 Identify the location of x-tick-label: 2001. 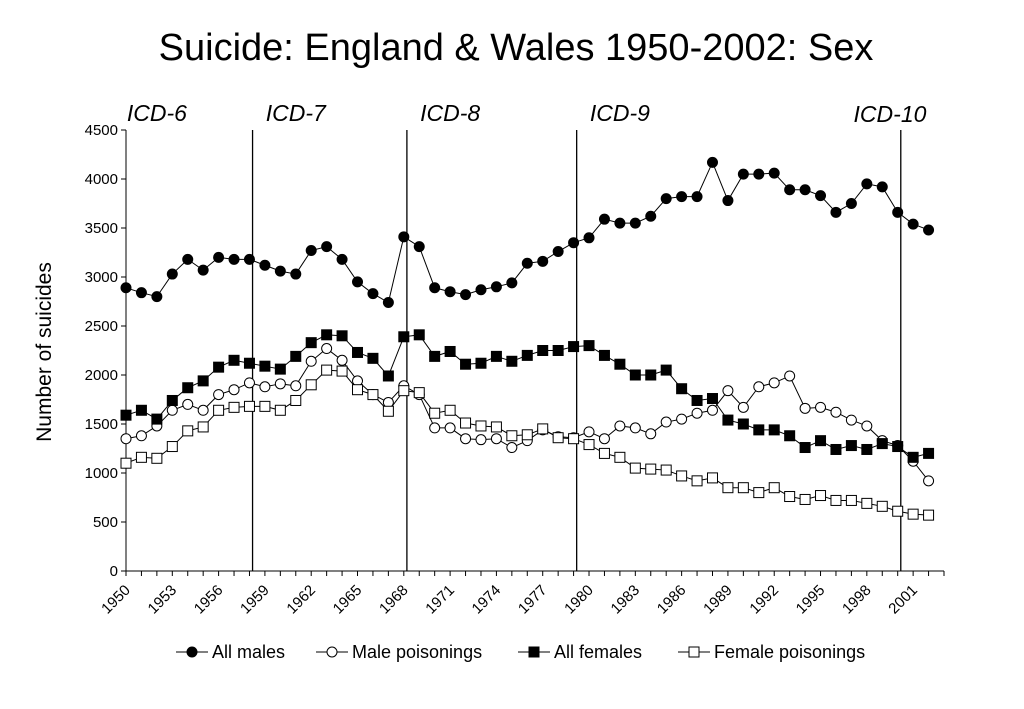
(903, 600).